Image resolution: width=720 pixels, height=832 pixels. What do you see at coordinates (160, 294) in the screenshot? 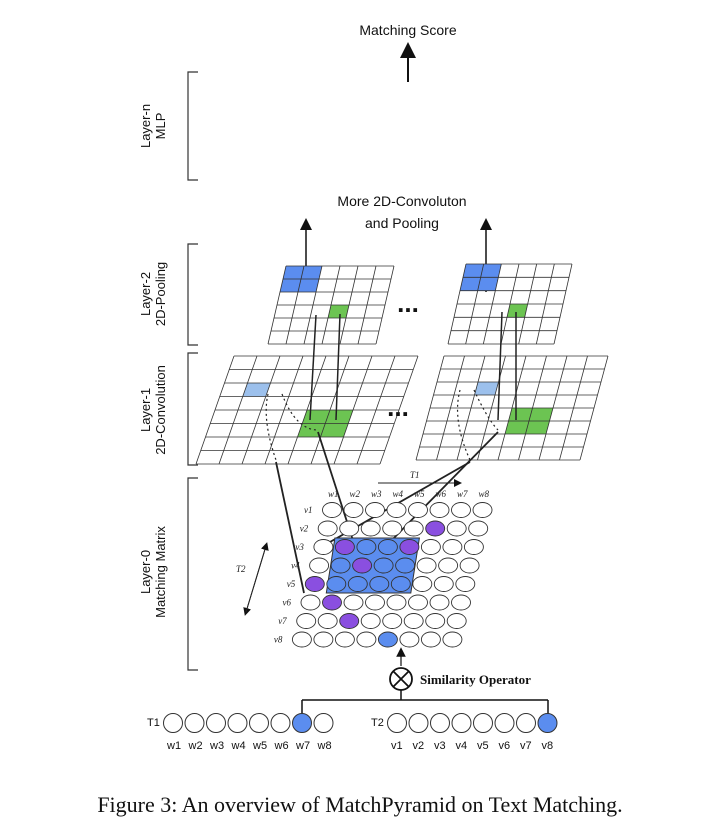
I see `svg-text: 2D-Pooling` at bounding box center [160, 294].